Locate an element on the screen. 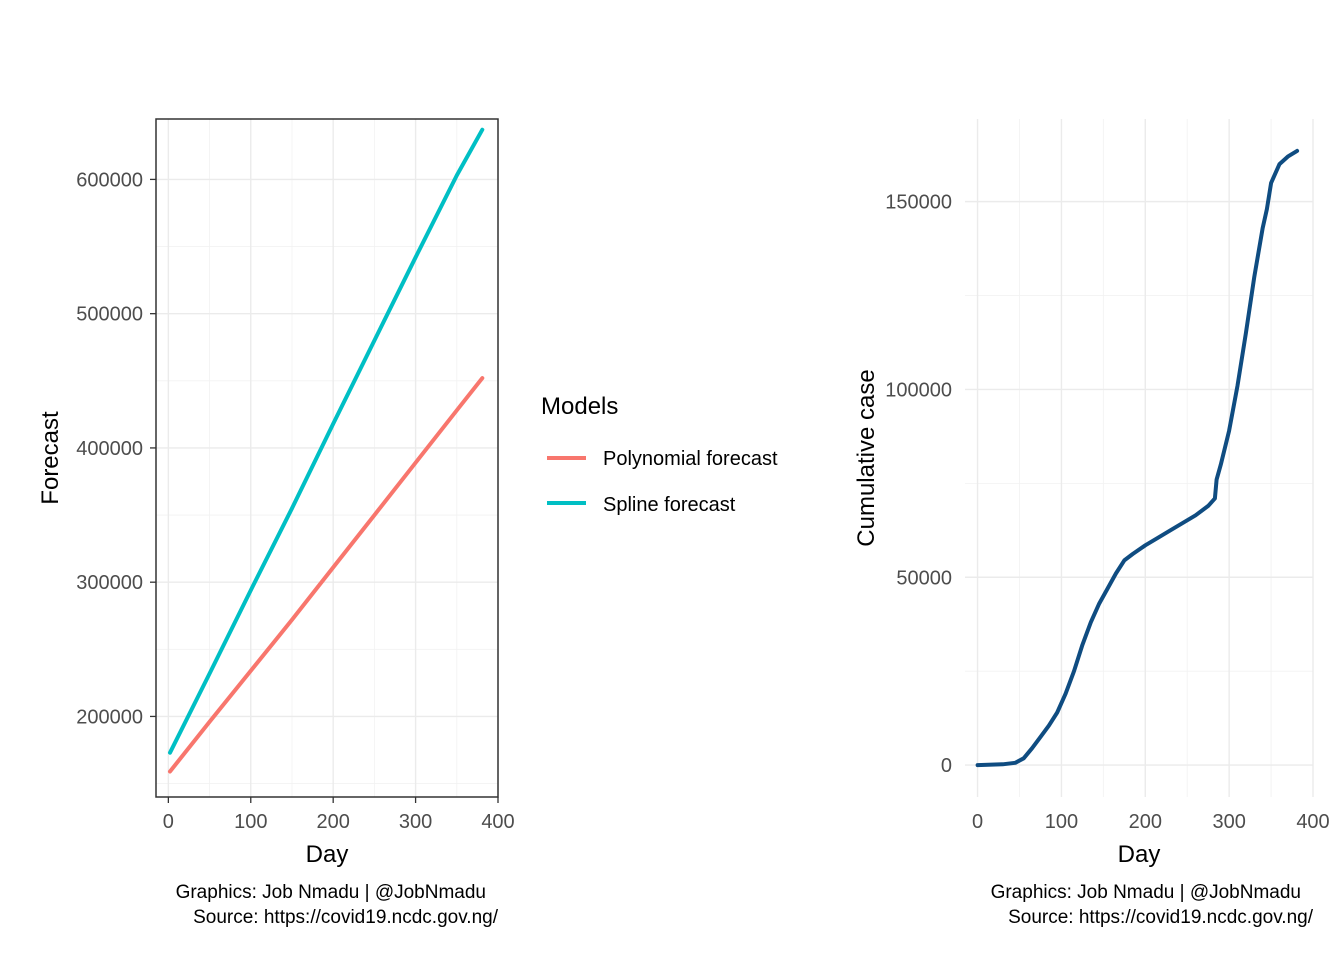  cumulative-x-axis-title: Day is located at coordinates (1139, 854).